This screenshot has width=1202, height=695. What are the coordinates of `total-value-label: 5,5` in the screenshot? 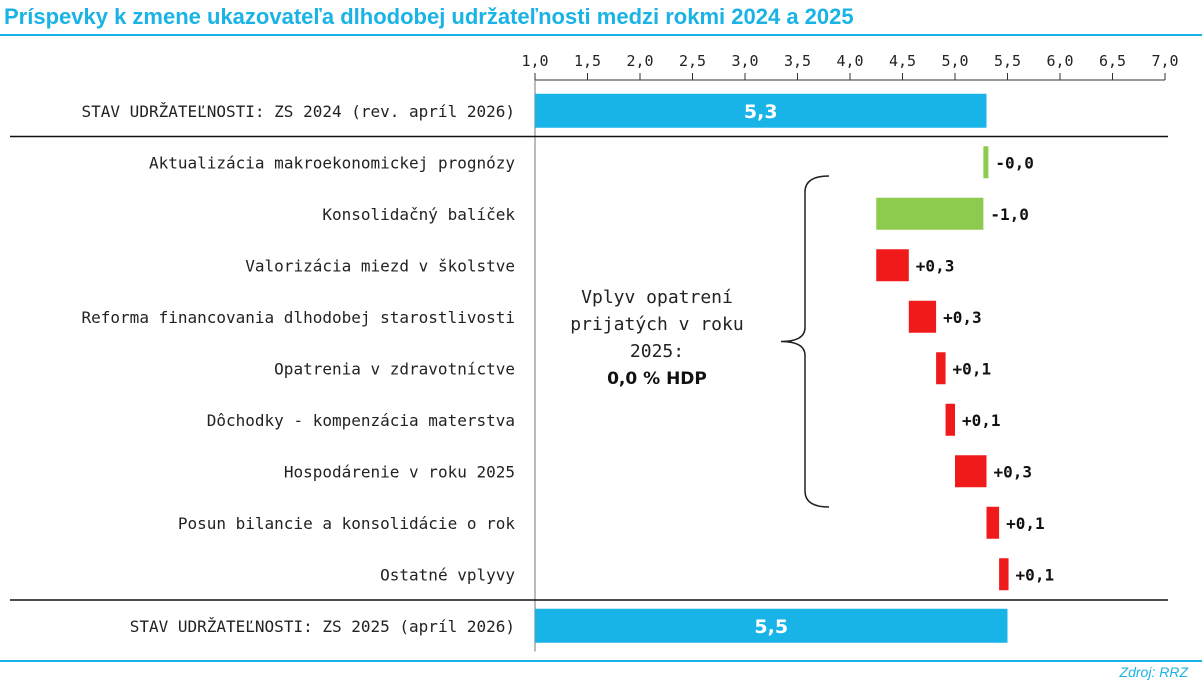 It's located at (771, 627).